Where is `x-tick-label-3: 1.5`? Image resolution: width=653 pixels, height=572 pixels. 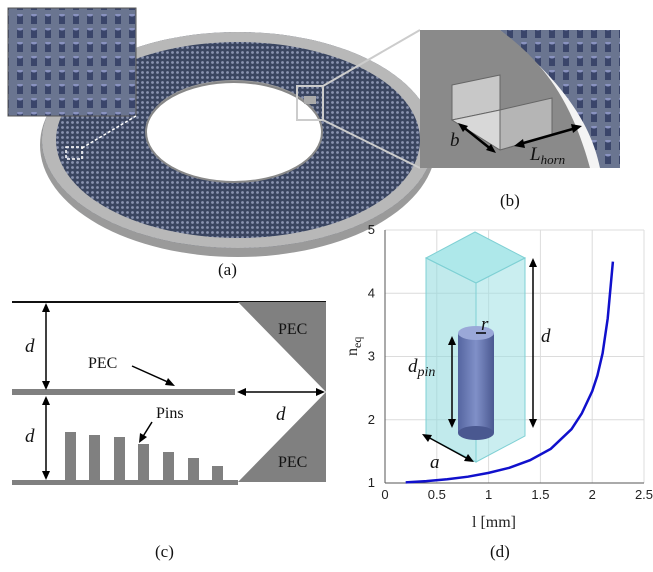
x-tick-label-3: 1.5 is located at coordinates (540, 494).